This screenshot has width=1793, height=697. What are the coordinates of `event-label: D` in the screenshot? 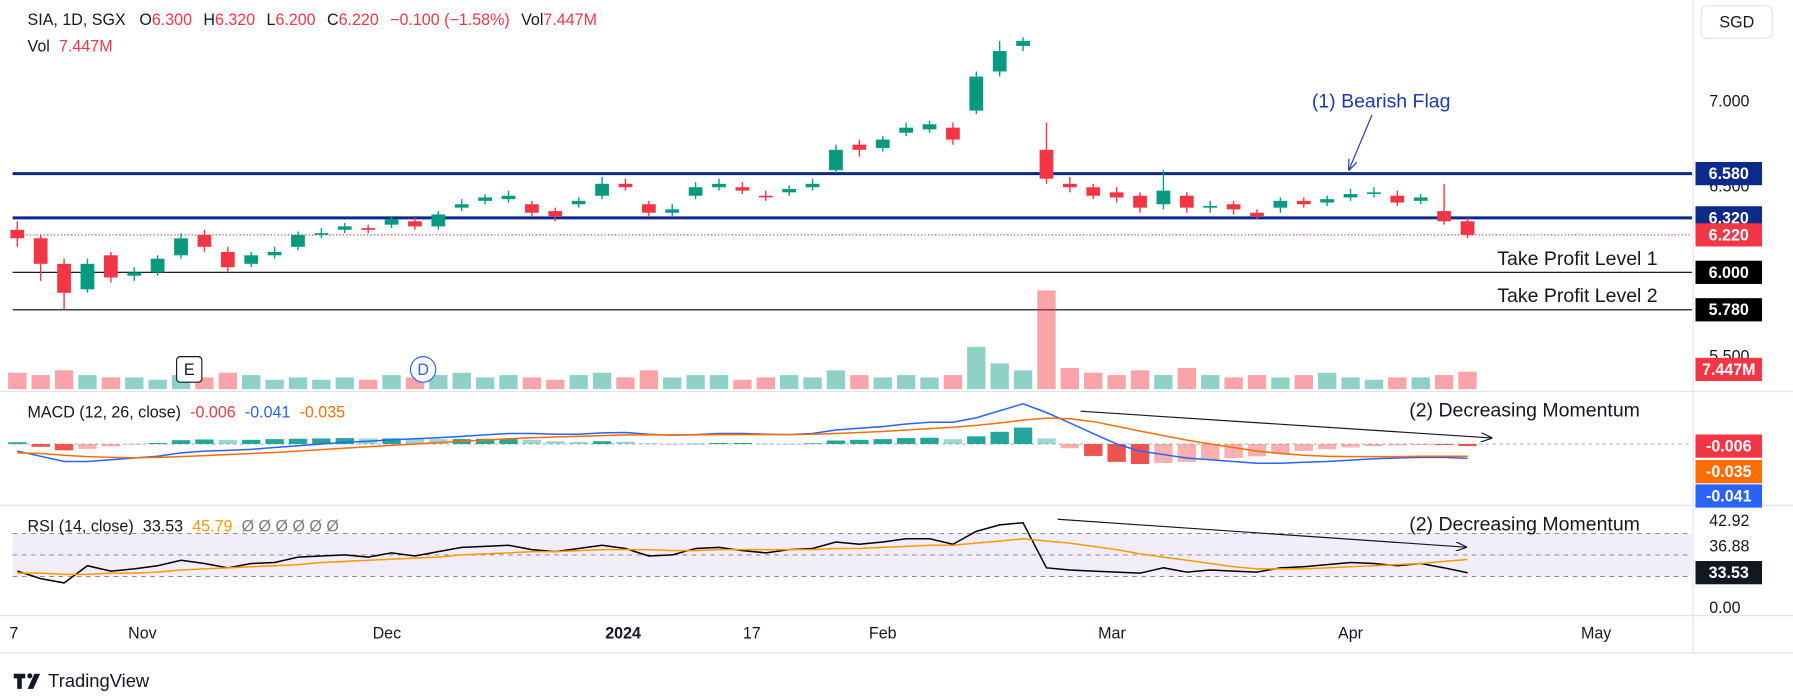 It's located at (423, 370).